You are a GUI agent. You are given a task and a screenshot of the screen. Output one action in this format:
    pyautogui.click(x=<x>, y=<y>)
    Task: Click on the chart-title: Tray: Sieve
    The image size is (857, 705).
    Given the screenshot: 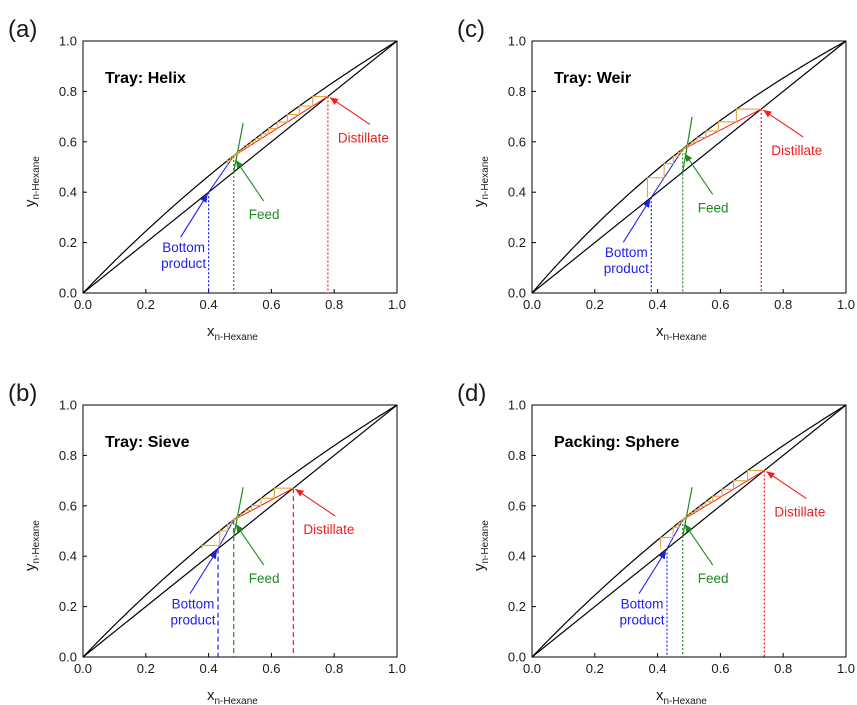 What is the action you would take?
    pyautogui.click(x=147, y=442)
    